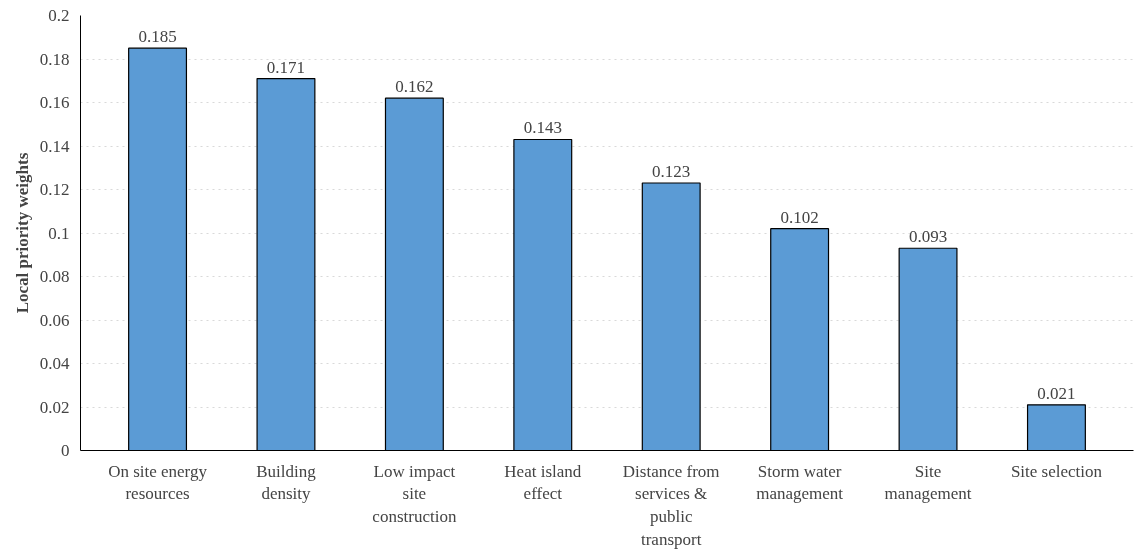 This screenshot has width=1143, height=551. I want to click on data-label: 0.143, so click(542, 128).